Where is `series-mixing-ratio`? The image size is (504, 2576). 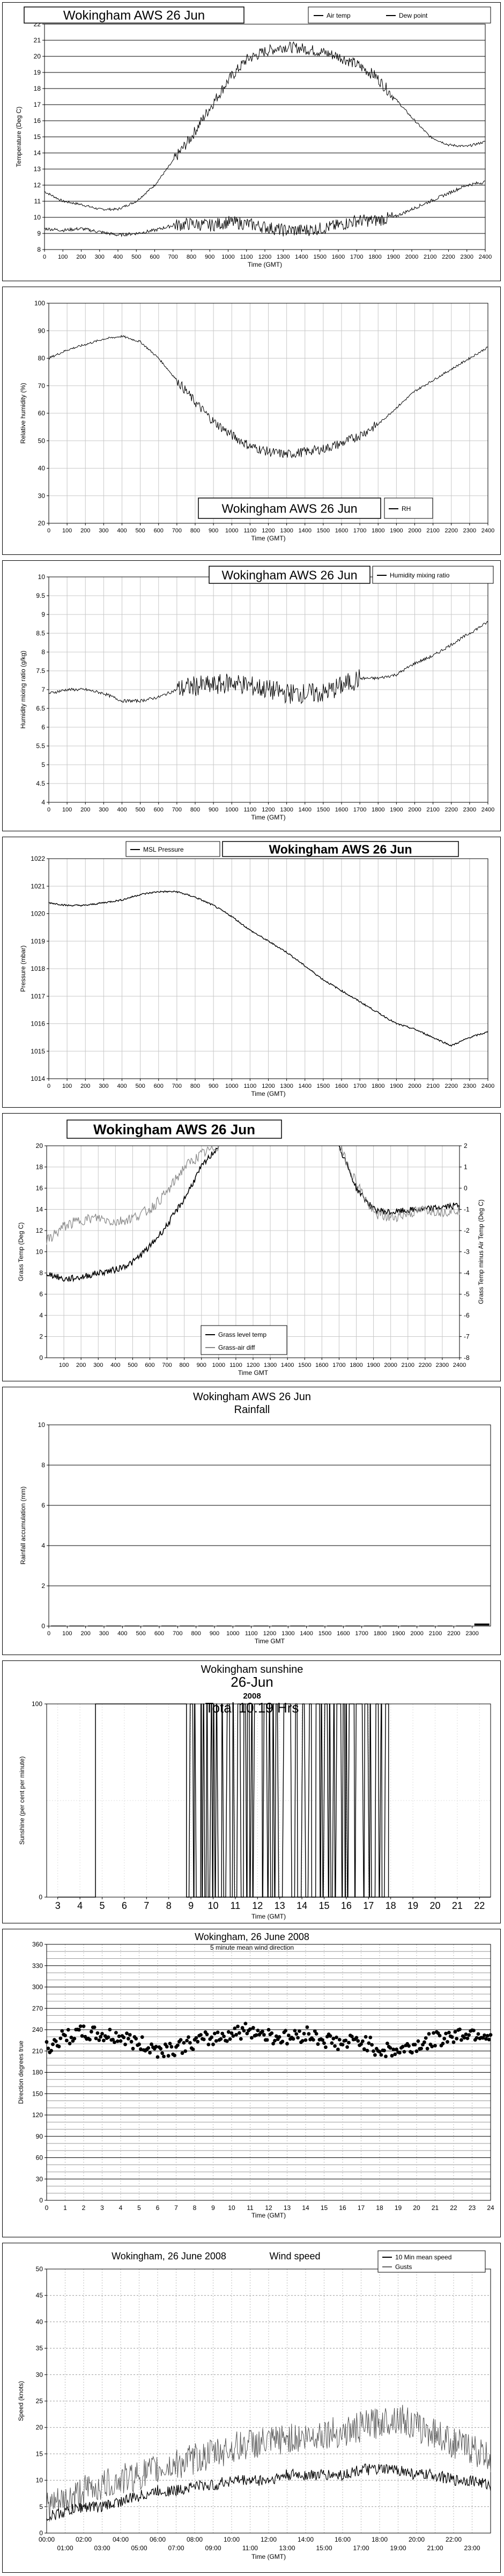 series-mixing-ratio is located at coordinates (268, 663).